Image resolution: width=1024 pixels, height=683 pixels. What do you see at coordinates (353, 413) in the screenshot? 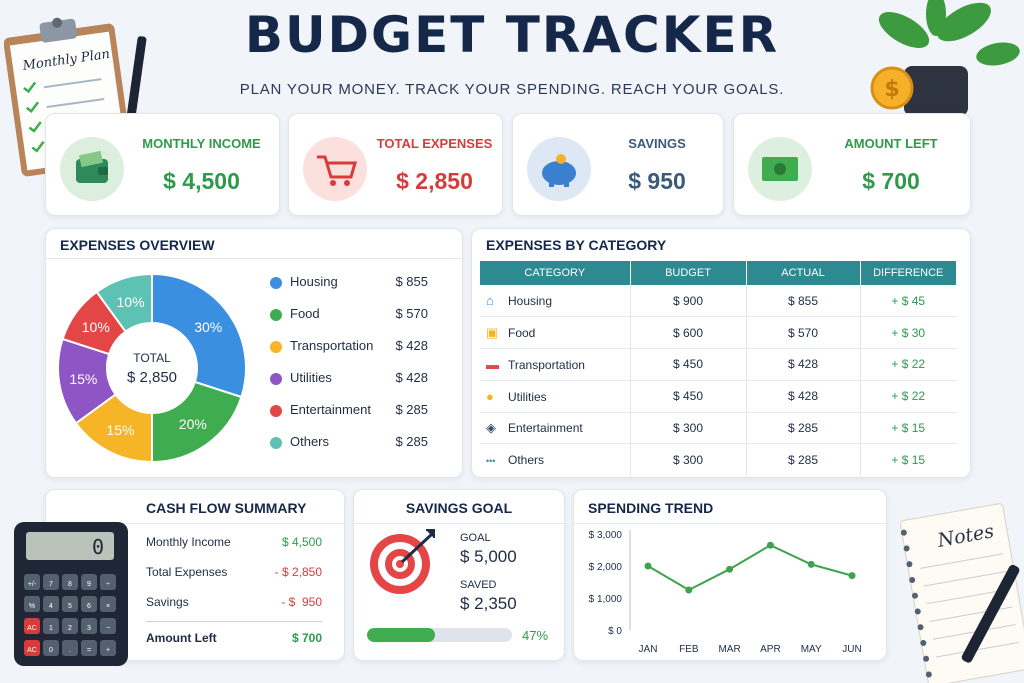
I see `legend-item: Entertainment $ 285` at bounding box center [353, 413].